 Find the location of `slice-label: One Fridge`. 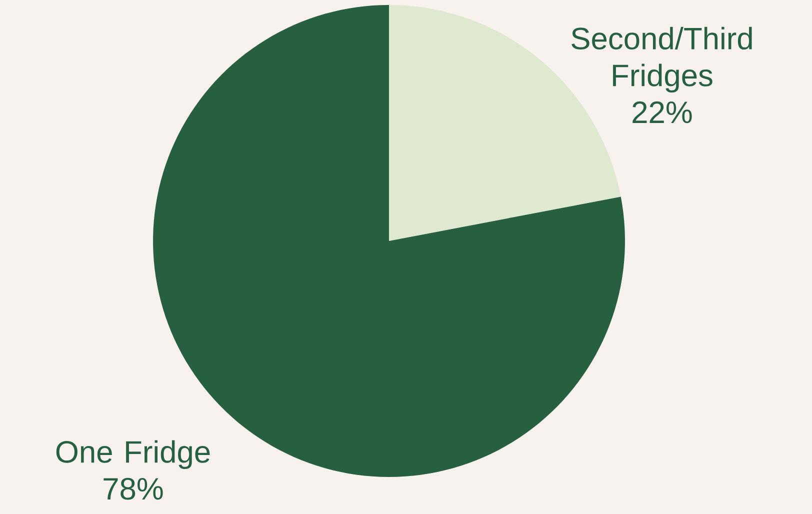

slice-label: One Fridge is located at coordinates (133, 454).